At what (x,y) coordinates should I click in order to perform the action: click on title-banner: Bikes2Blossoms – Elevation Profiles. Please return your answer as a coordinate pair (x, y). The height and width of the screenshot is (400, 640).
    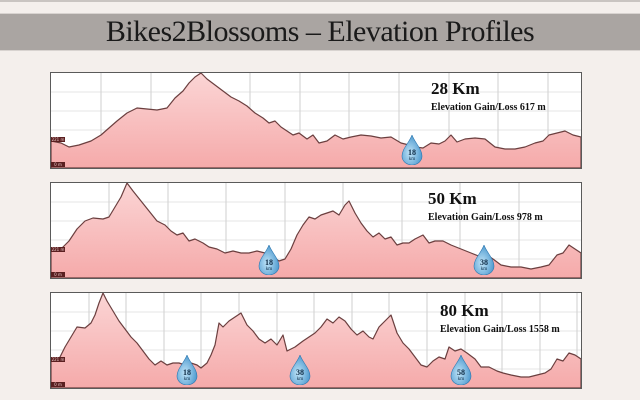
    Looking at the image, I should click on (320, 32).